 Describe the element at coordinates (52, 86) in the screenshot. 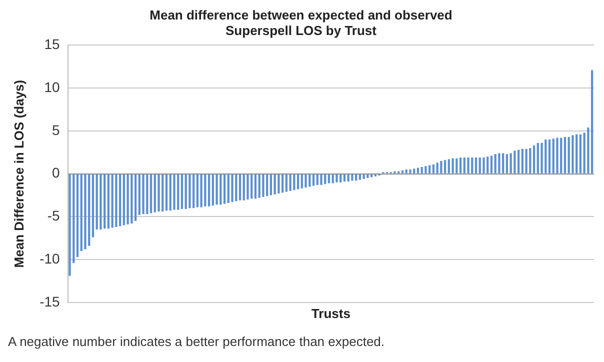

I see `y-tick-label: 10` at that location.